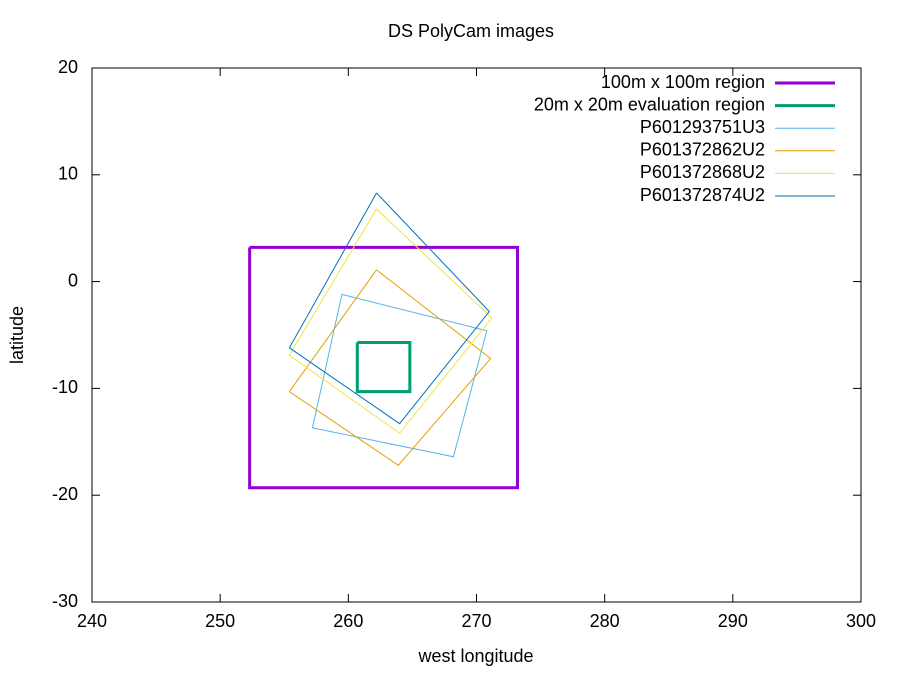 This screenshot has width=899, height=675. I want to click on legend-label: P601293751U3, so click(702, 127).